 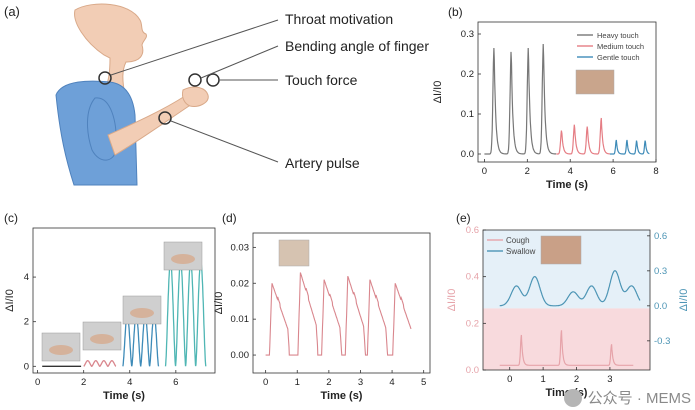 I want to click on annotation-pulse: Artery pulse, so click(x=322, y=163).